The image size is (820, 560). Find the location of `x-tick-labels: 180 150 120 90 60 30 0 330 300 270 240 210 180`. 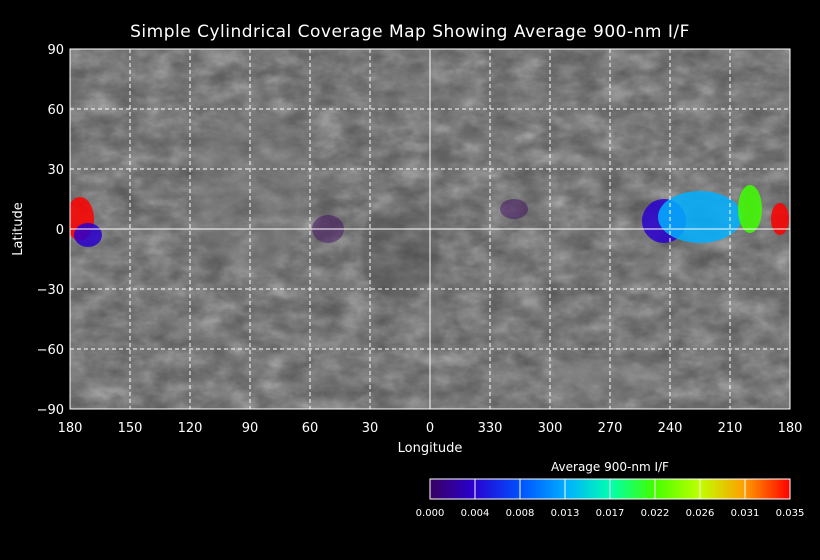

x-tick-labels: 180 150 120 90 60 30 0 330 300 270 240 210 180 is located at coordinates (430, 428).